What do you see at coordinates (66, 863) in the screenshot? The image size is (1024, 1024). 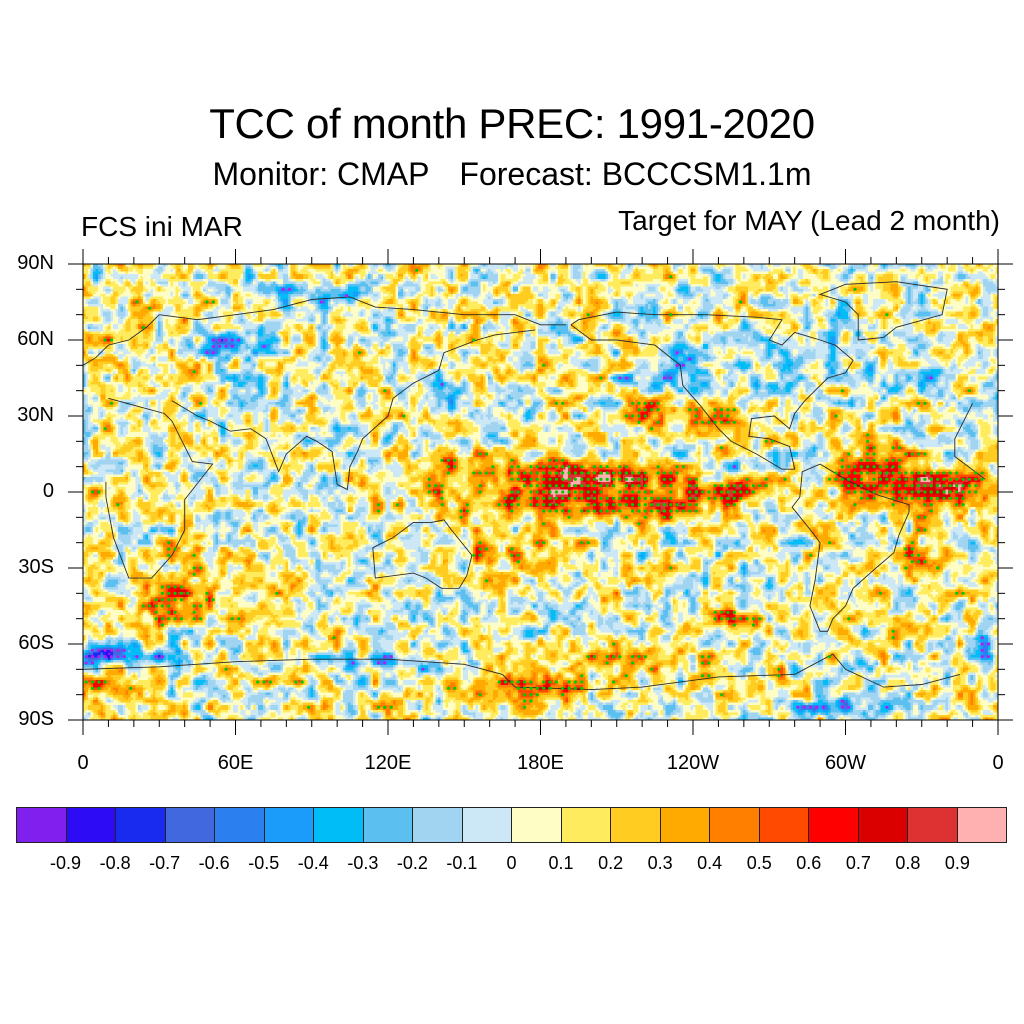 I see `colorbar-label: -0.9` at bounding box center [66, 863].